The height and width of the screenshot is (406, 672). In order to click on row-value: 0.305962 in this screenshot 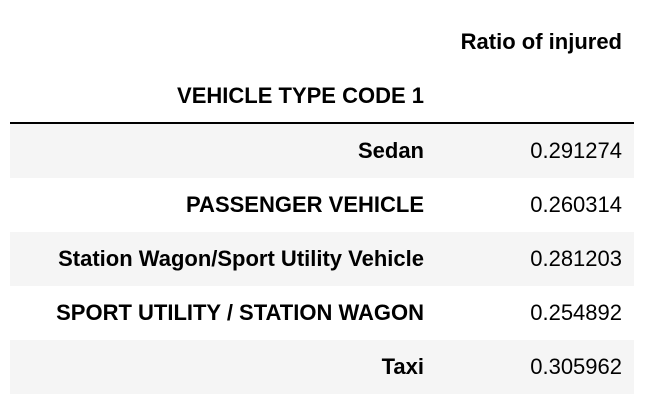, I will do `click(576, 366)`.